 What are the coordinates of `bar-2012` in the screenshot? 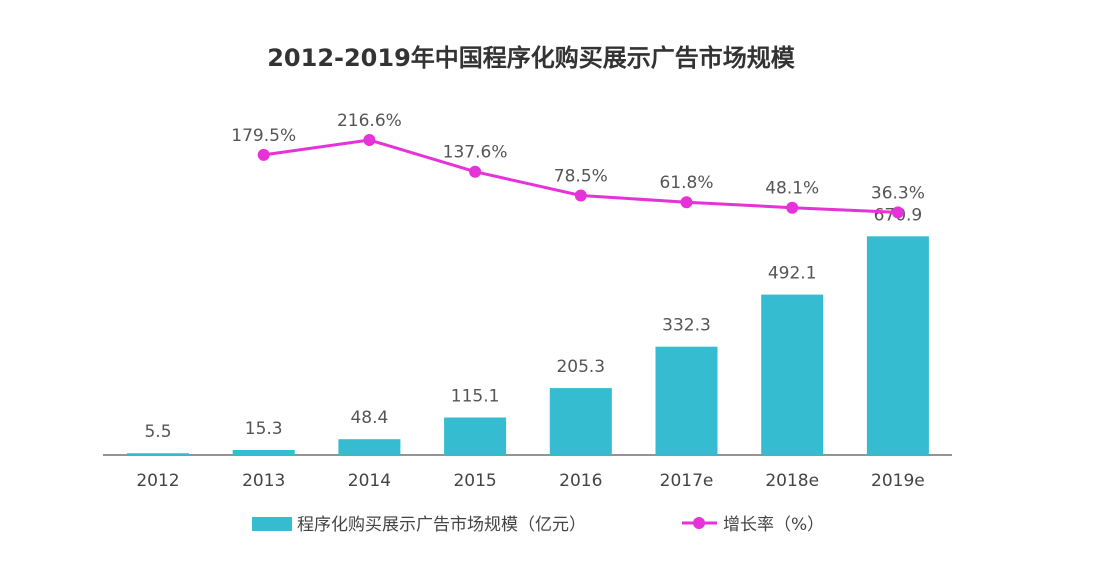 It's located at (158, 454).